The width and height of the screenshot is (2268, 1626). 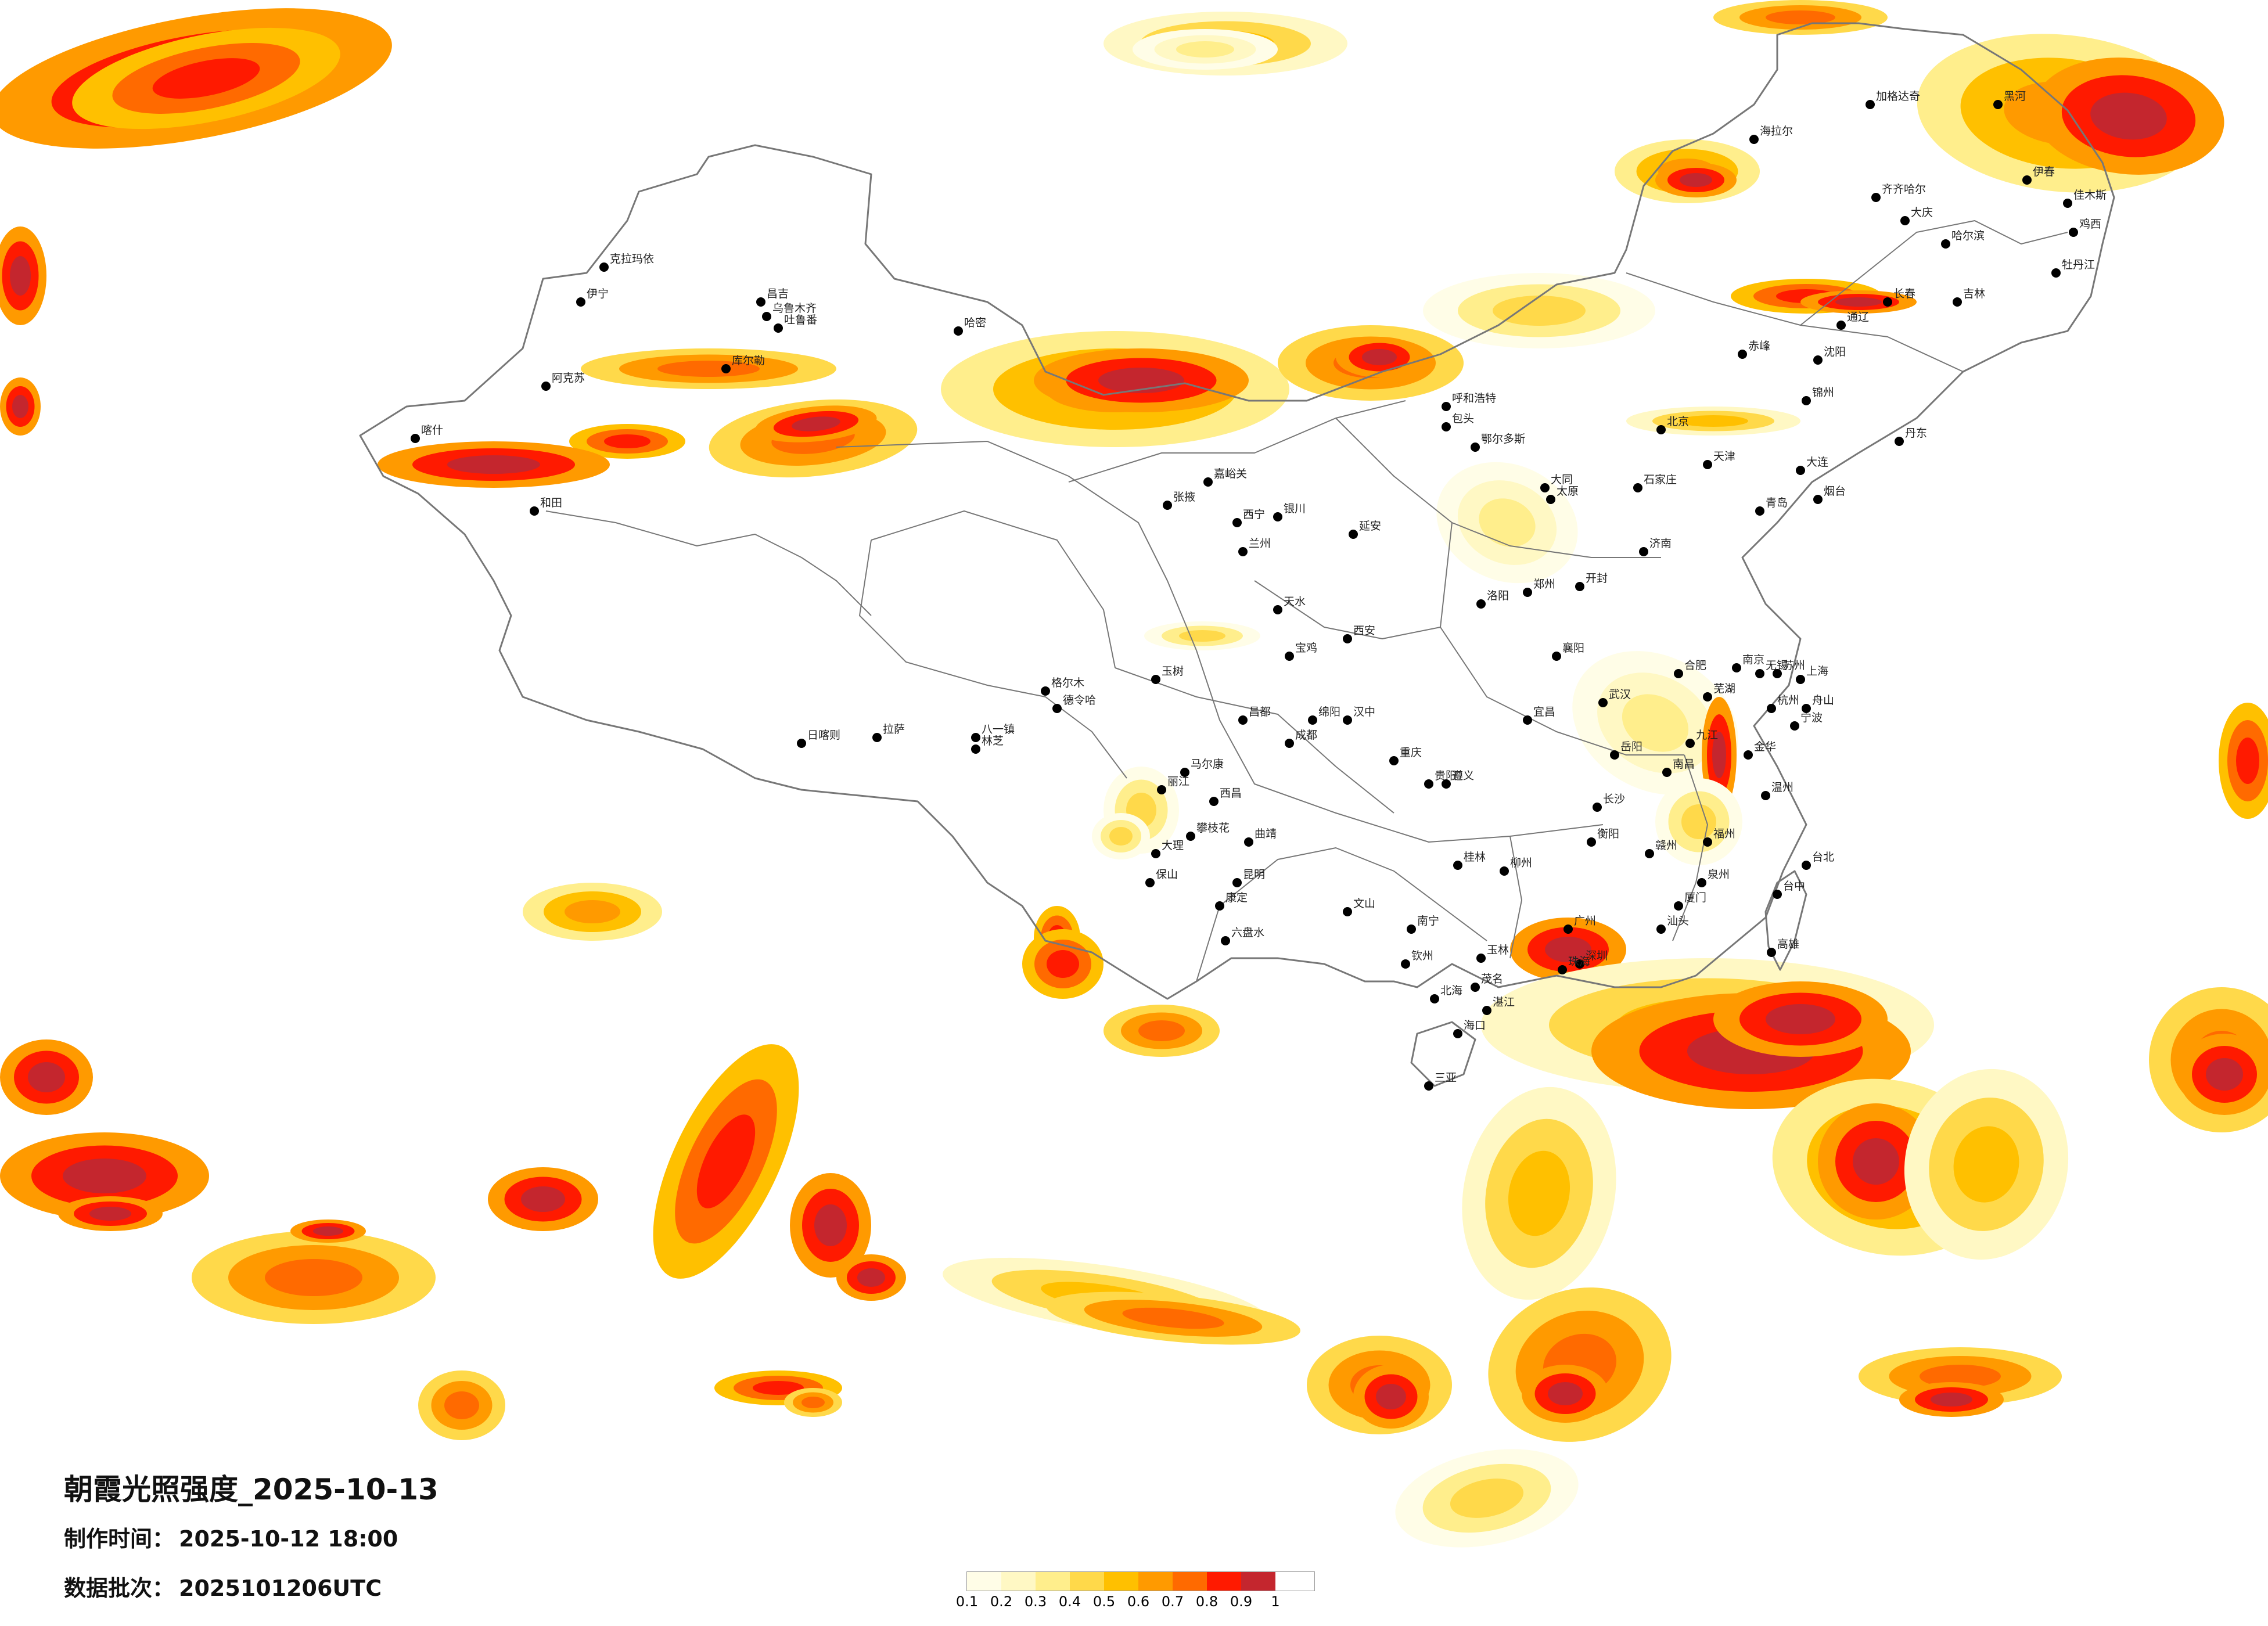 What do you see at coordinates (1370, 526) in the screenshot?
I see `city-label: 延安` at bounding box center [1370, 526].